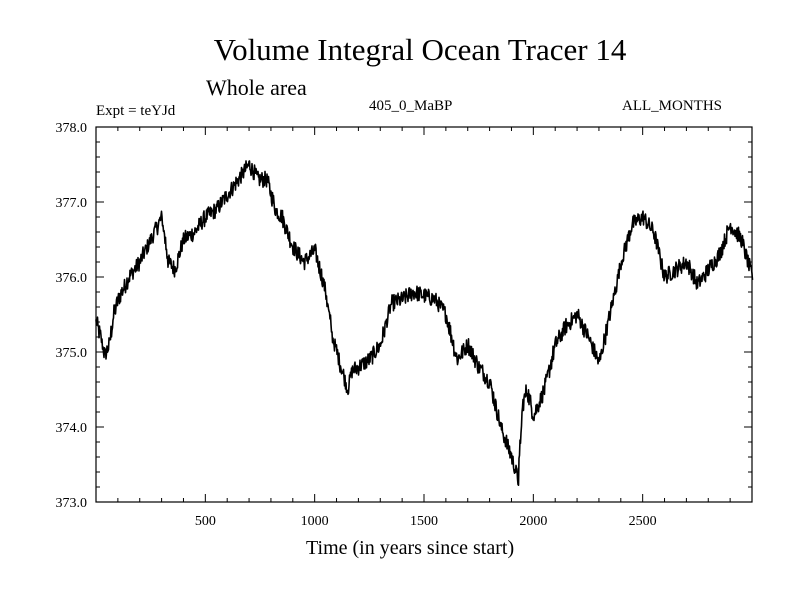 The image size is (800, 600). Describe the element at coordinates (136, 111) in the screenshot. I see `experiment-label: Expt = teYJd` at that location.